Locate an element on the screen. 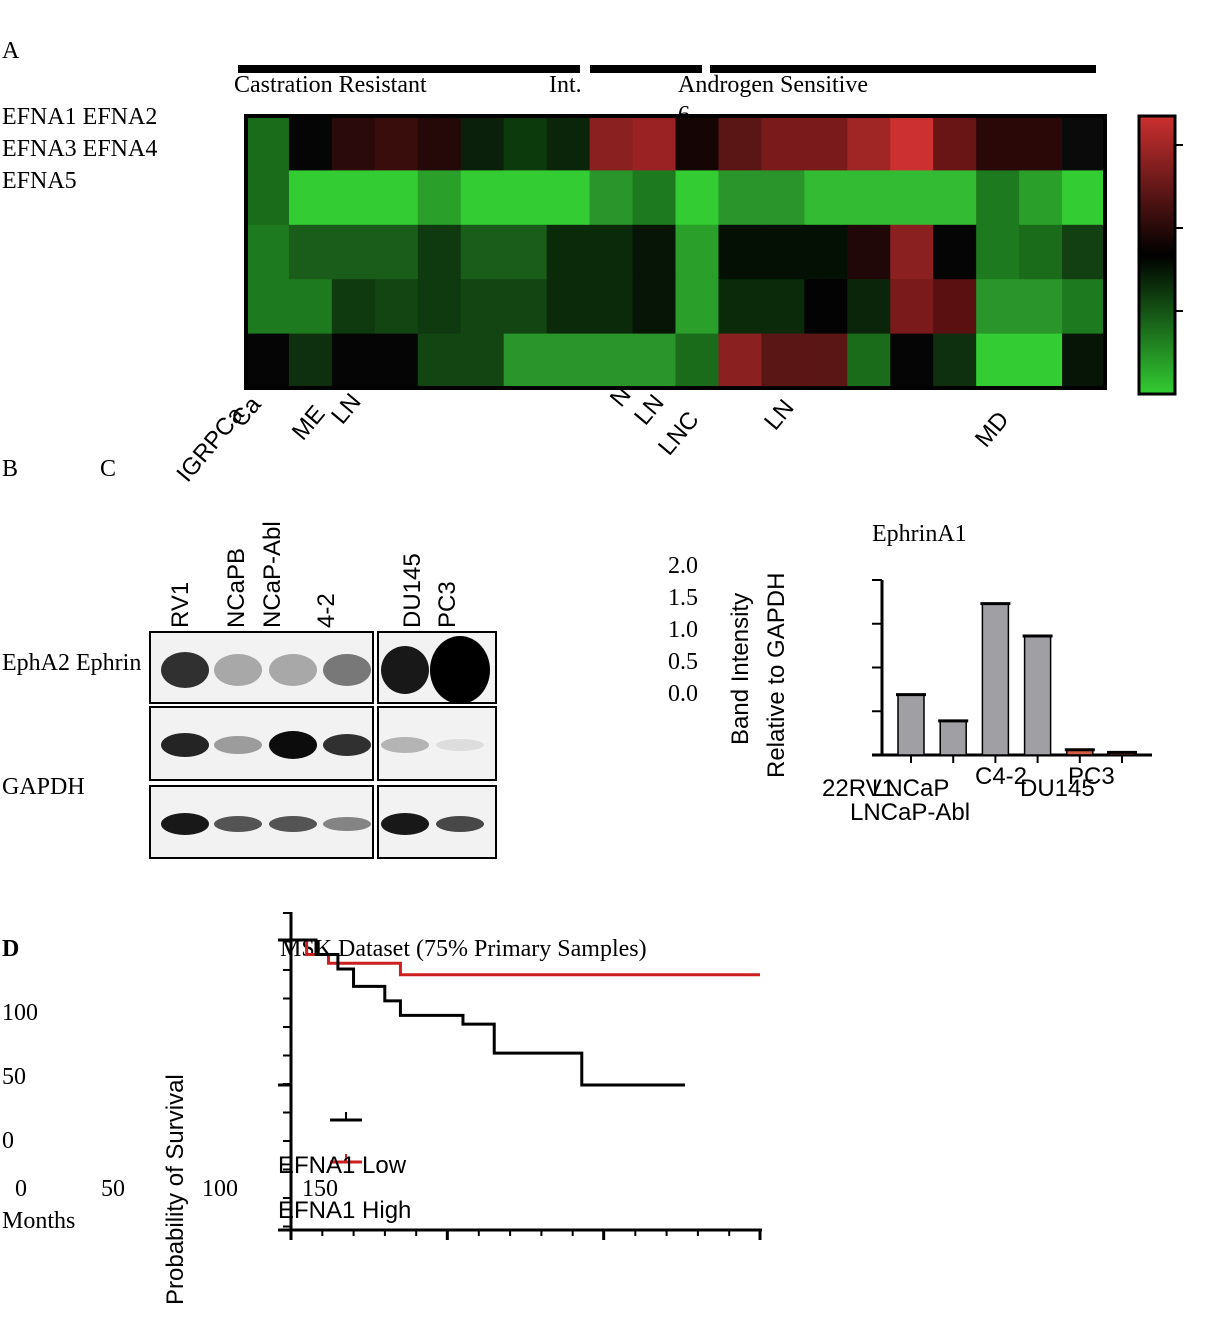  color-bar-ticks is located at coordinates (1179, 228).